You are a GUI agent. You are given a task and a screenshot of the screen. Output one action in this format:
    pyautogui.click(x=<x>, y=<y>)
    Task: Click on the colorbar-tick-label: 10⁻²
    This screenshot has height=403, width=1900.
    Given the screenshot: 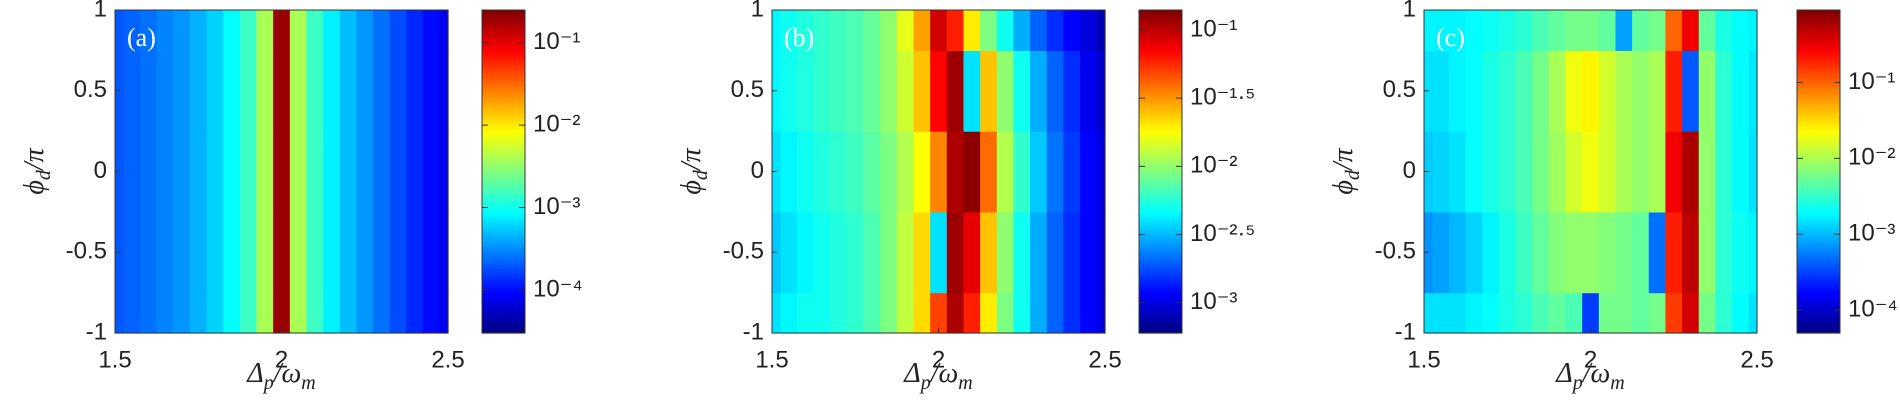 What is the action you would take?
    pyautogui.click(x=556, y=124)
    